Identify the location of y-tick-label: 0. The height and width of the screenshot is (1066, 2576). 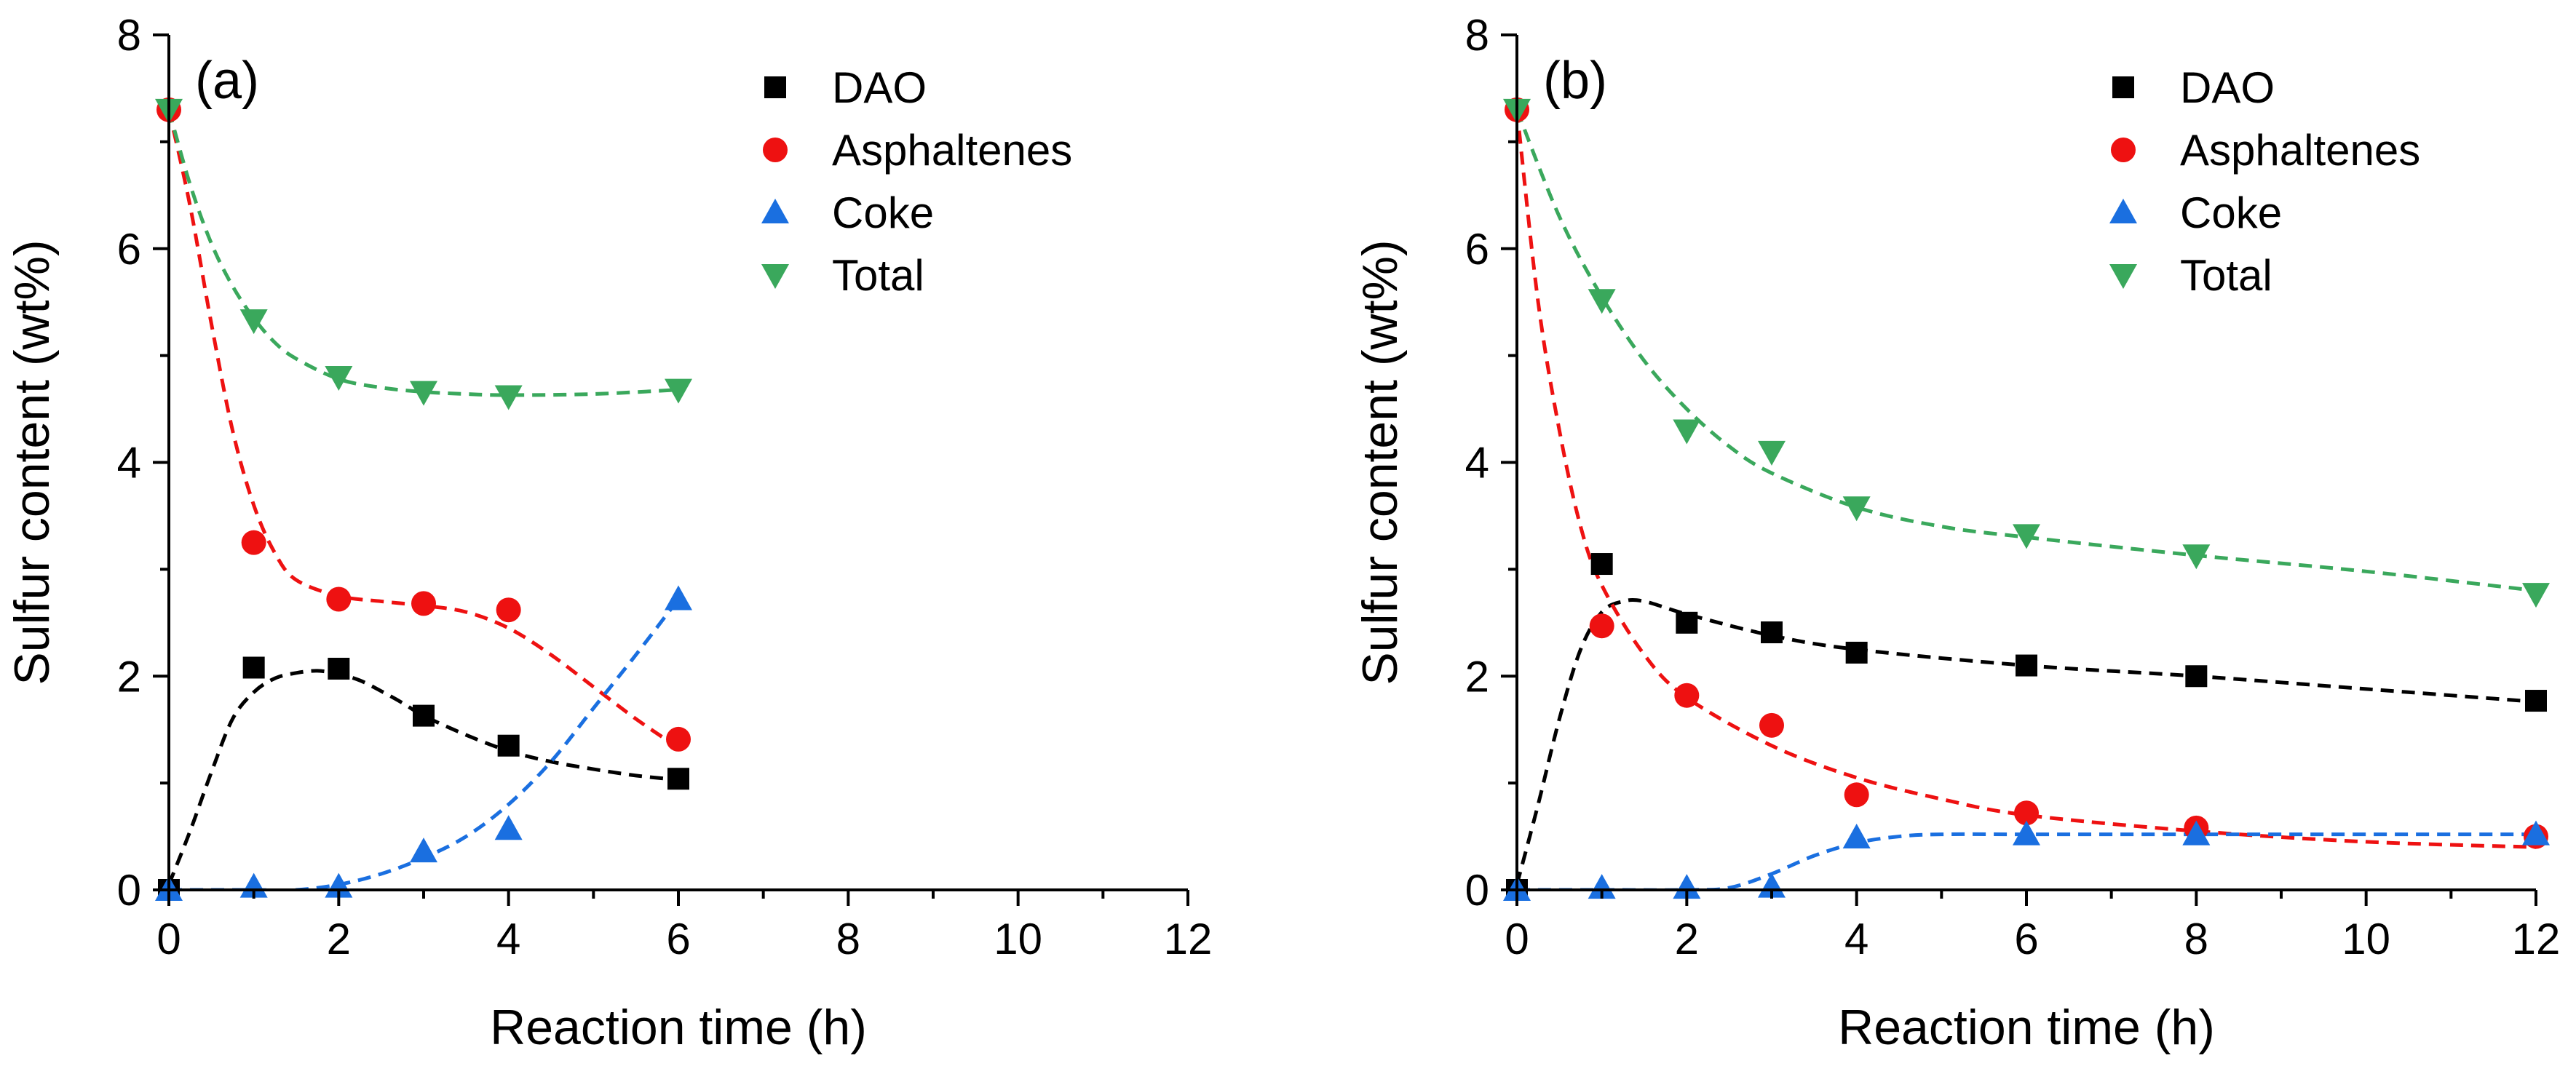
(129, 890).